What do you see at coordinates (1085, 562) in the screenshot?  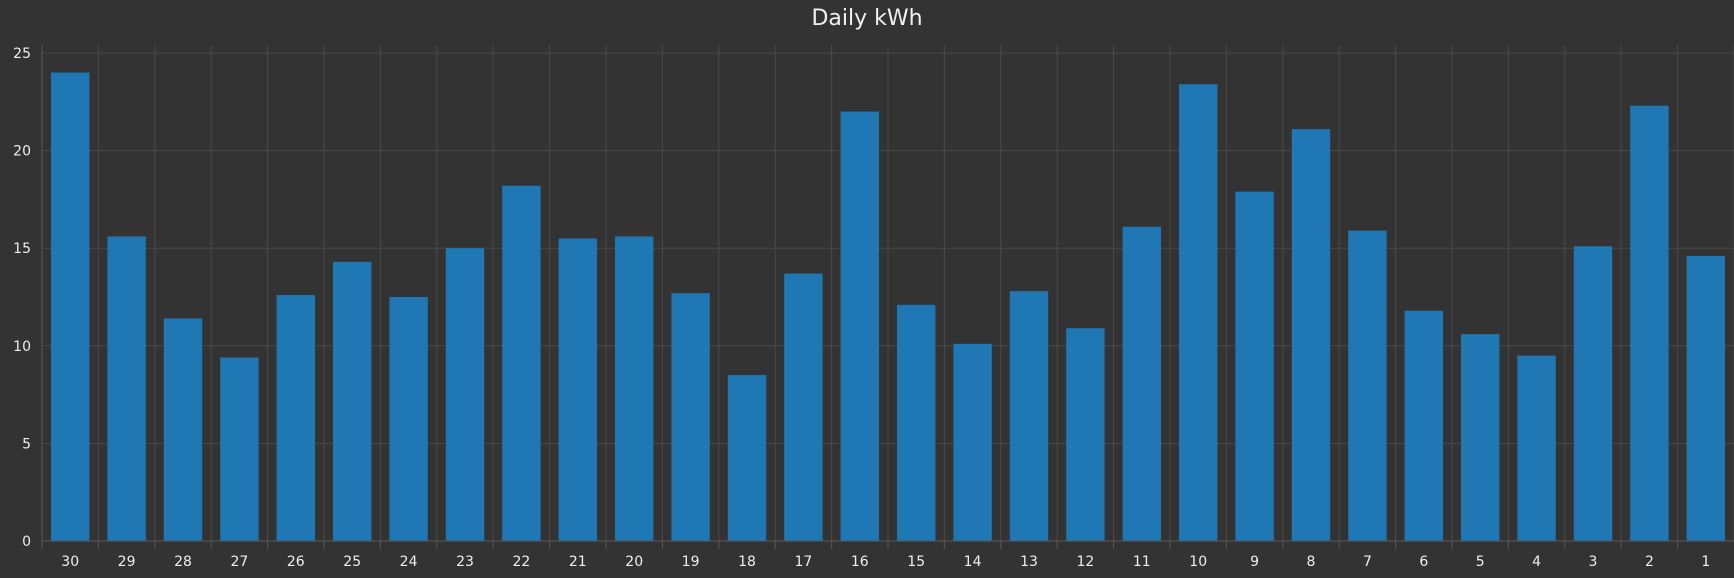 I see `x-tick-label: 12` at bounding box center [1085, 562].